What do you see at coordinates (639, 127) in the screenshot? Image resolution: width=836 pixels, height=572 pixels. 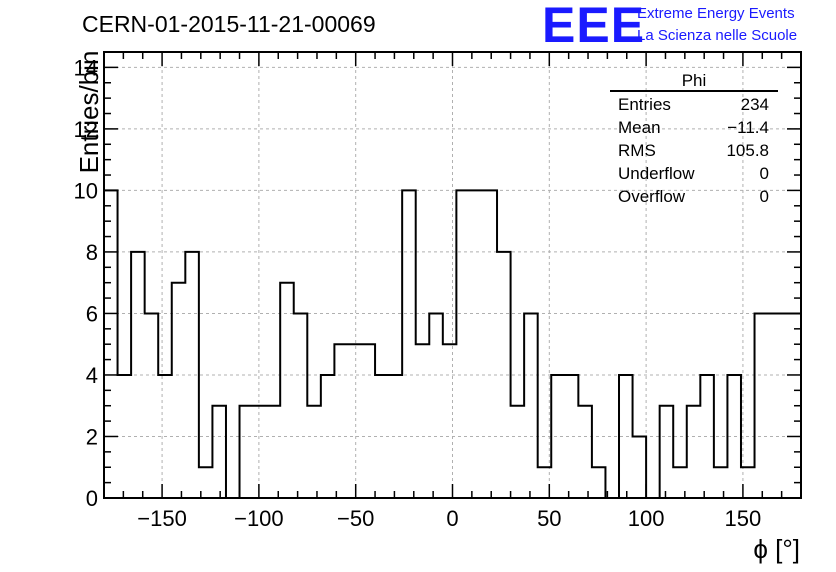 I see `stats-label: Mean` at bounding box center [639, 127].